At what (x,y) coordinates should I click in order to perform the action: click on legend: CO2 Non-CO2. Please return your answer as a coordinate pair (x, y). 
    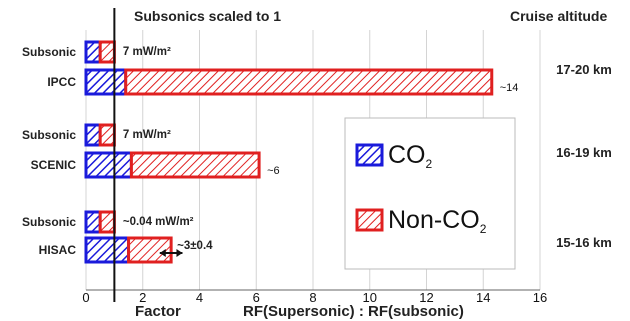
    Looking at the image, I should click on (430, 193).